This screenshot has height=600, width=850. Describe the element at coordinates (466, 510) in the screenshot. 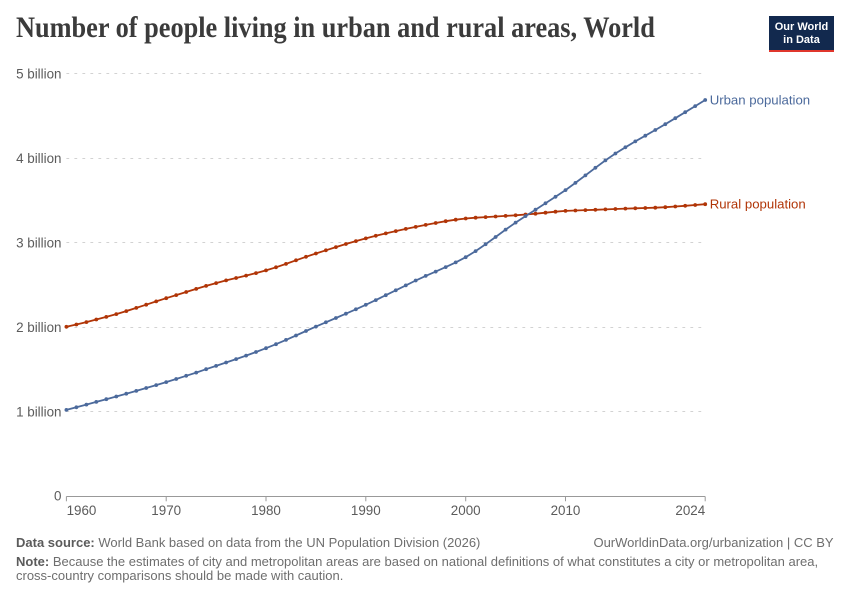

I see `svg-text: 2000` at that location.